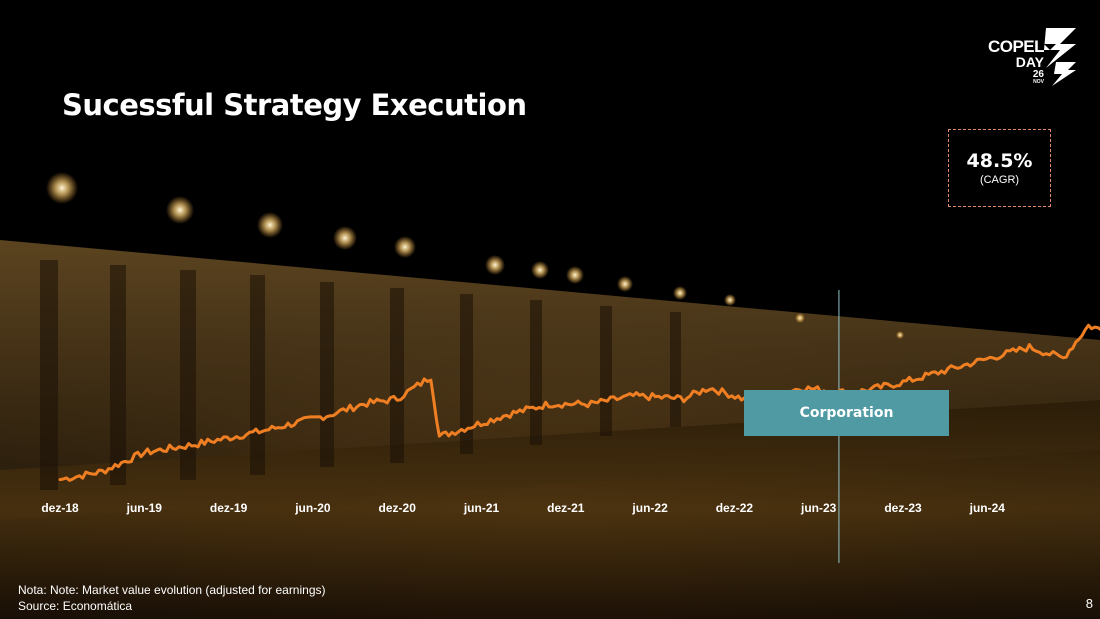  Describe the element at coordinates (1034, 55) in the screenshot. I see `copel-day-logo: COPEL DAY 26 NOV` at that location.